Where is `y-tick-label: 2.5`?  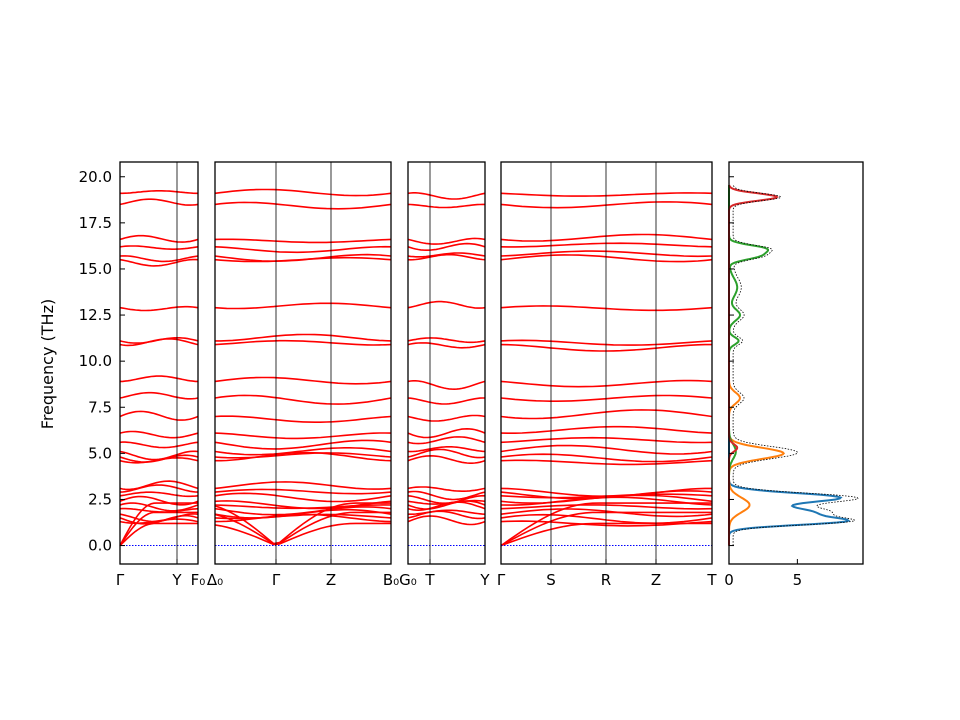
y-tick-label: 2.5 is located at coordinates (100, 499).